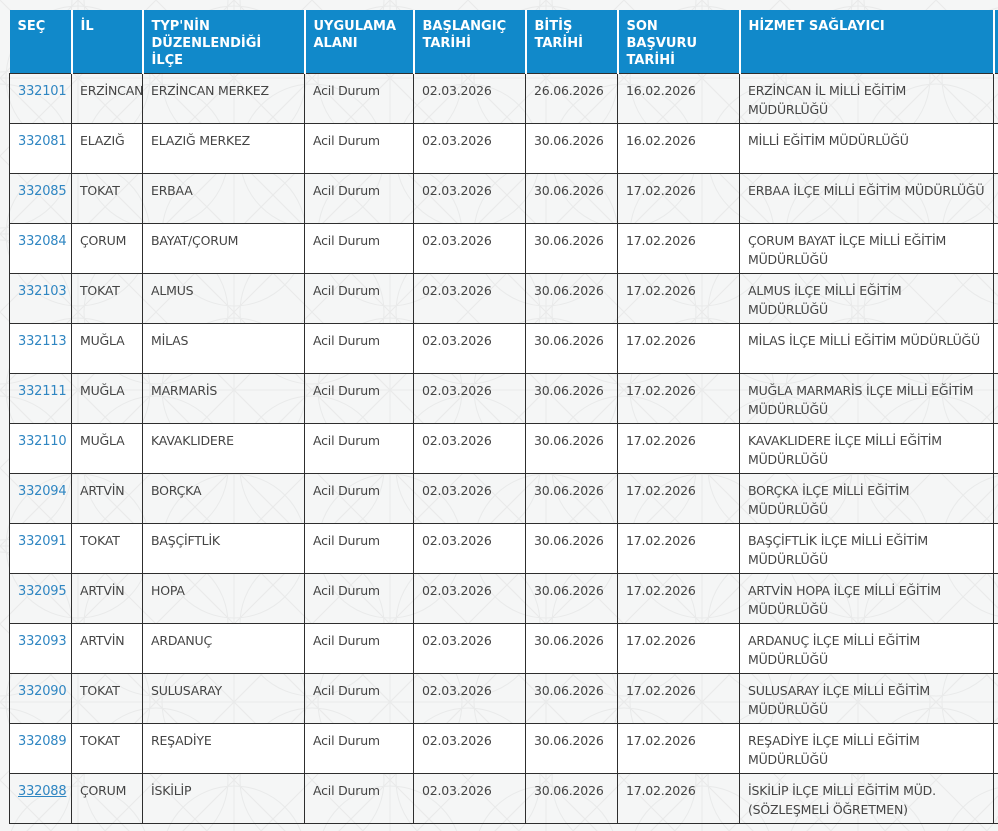 The image size is (998, 831). I want to click on ilce-cell: ELAZIĞ MERKEZ, so click(223, 148).